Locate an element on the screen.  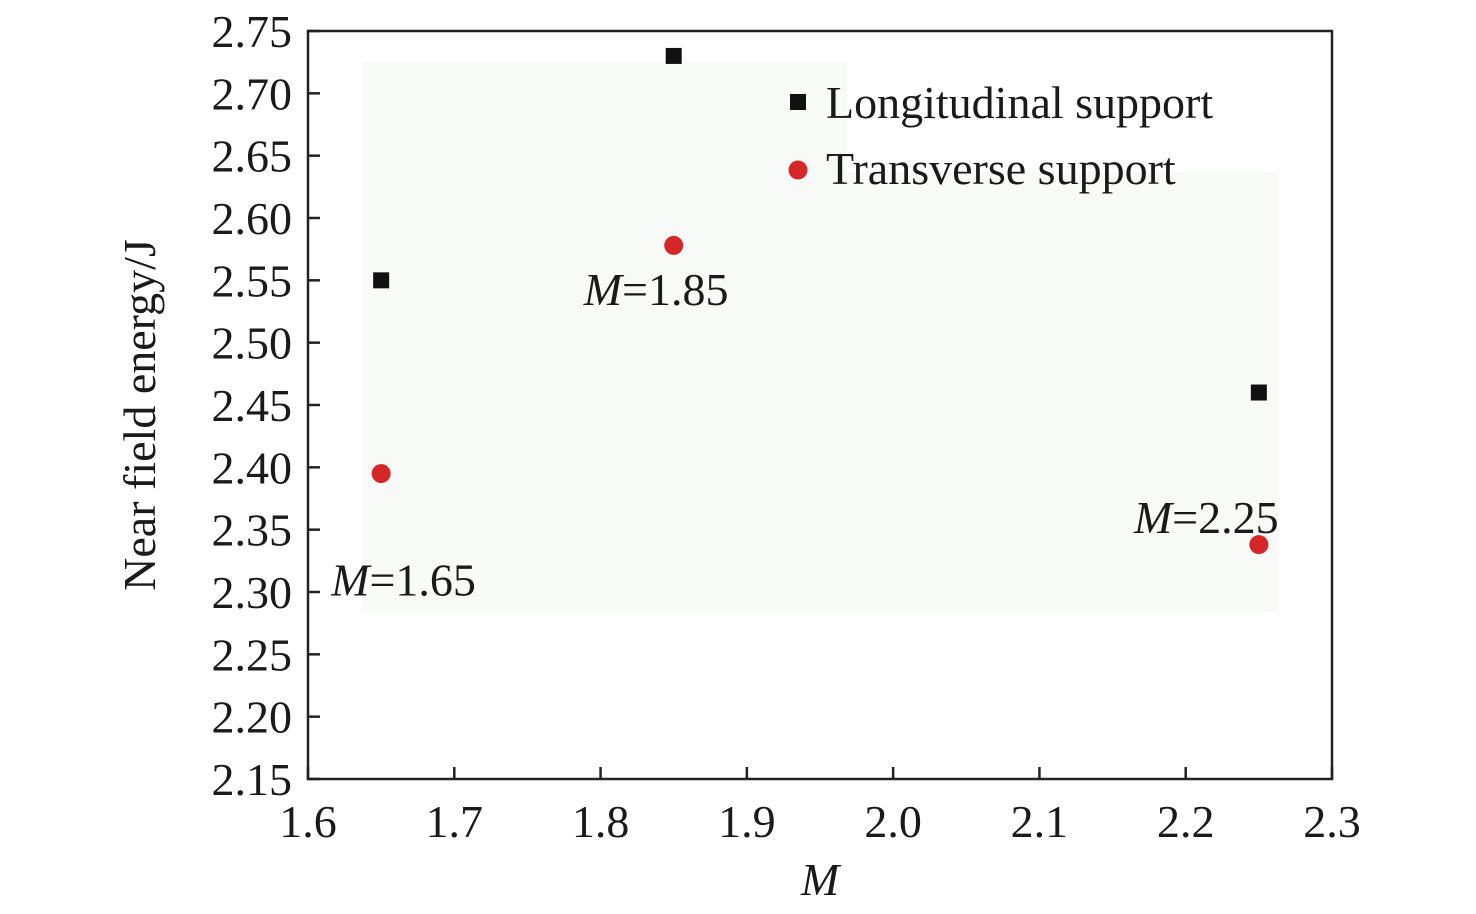
y-tick-label: 2.30 is located at coordinates (252, 592).